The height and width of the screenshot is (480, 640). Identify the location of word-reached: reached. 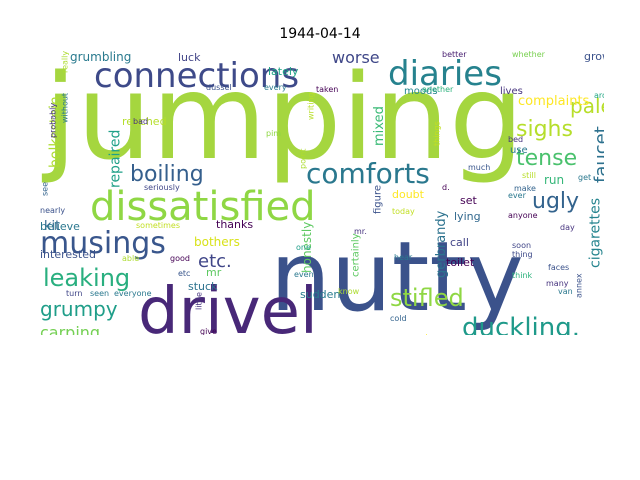
(144, 121).